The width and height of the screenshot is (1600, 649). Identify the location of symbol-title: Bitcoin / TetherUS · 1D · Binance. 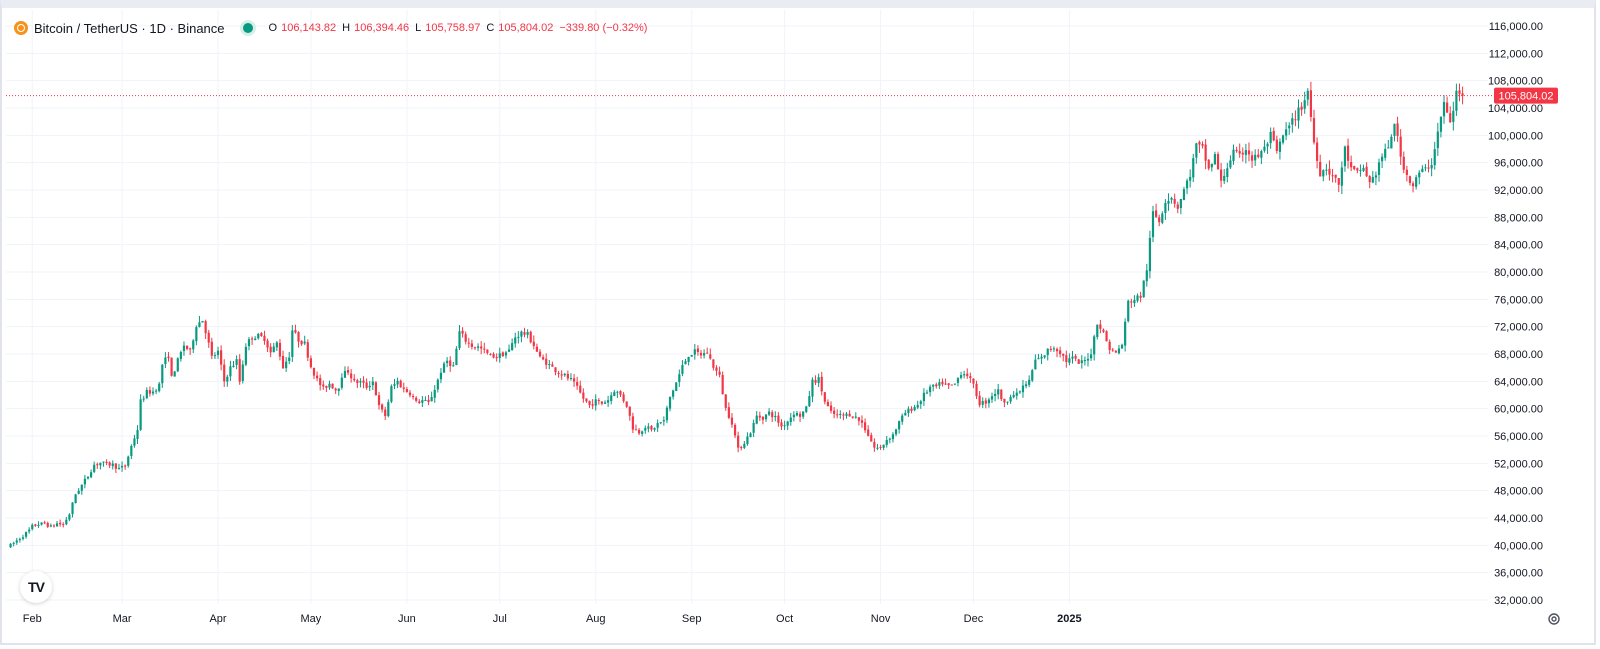
(129, 28).